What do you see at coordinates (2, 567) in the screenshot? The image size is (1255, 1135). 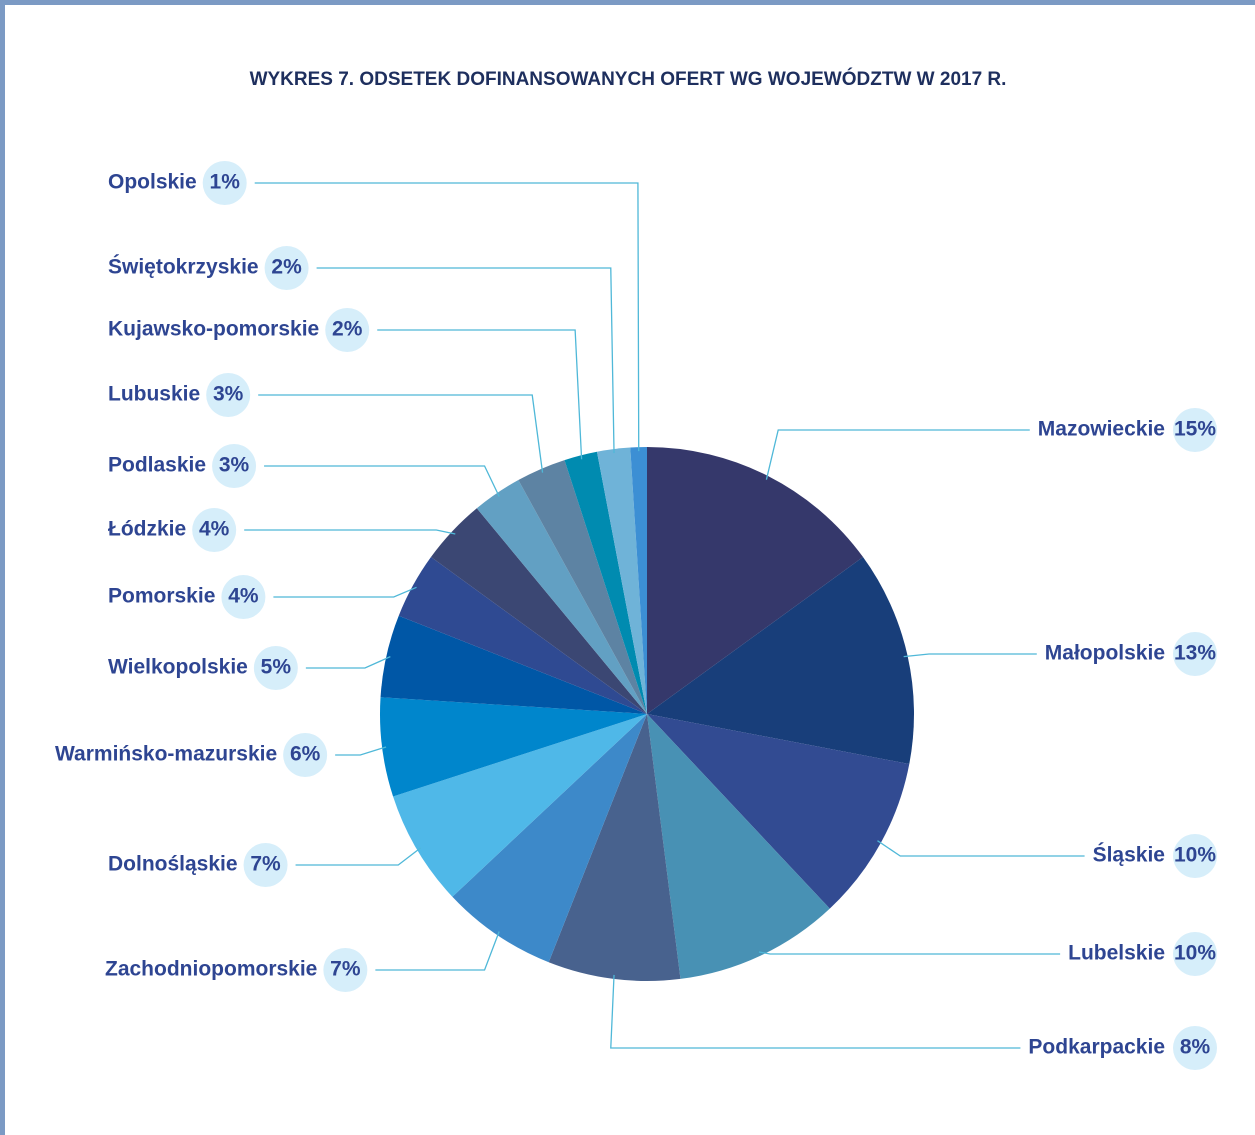 I see `frame-left` at bounding box center [2, 567].